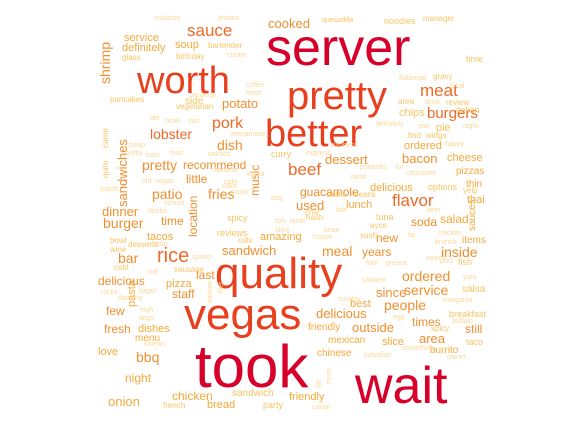  I want to click on cloud-word: steak, so click(358, 177).